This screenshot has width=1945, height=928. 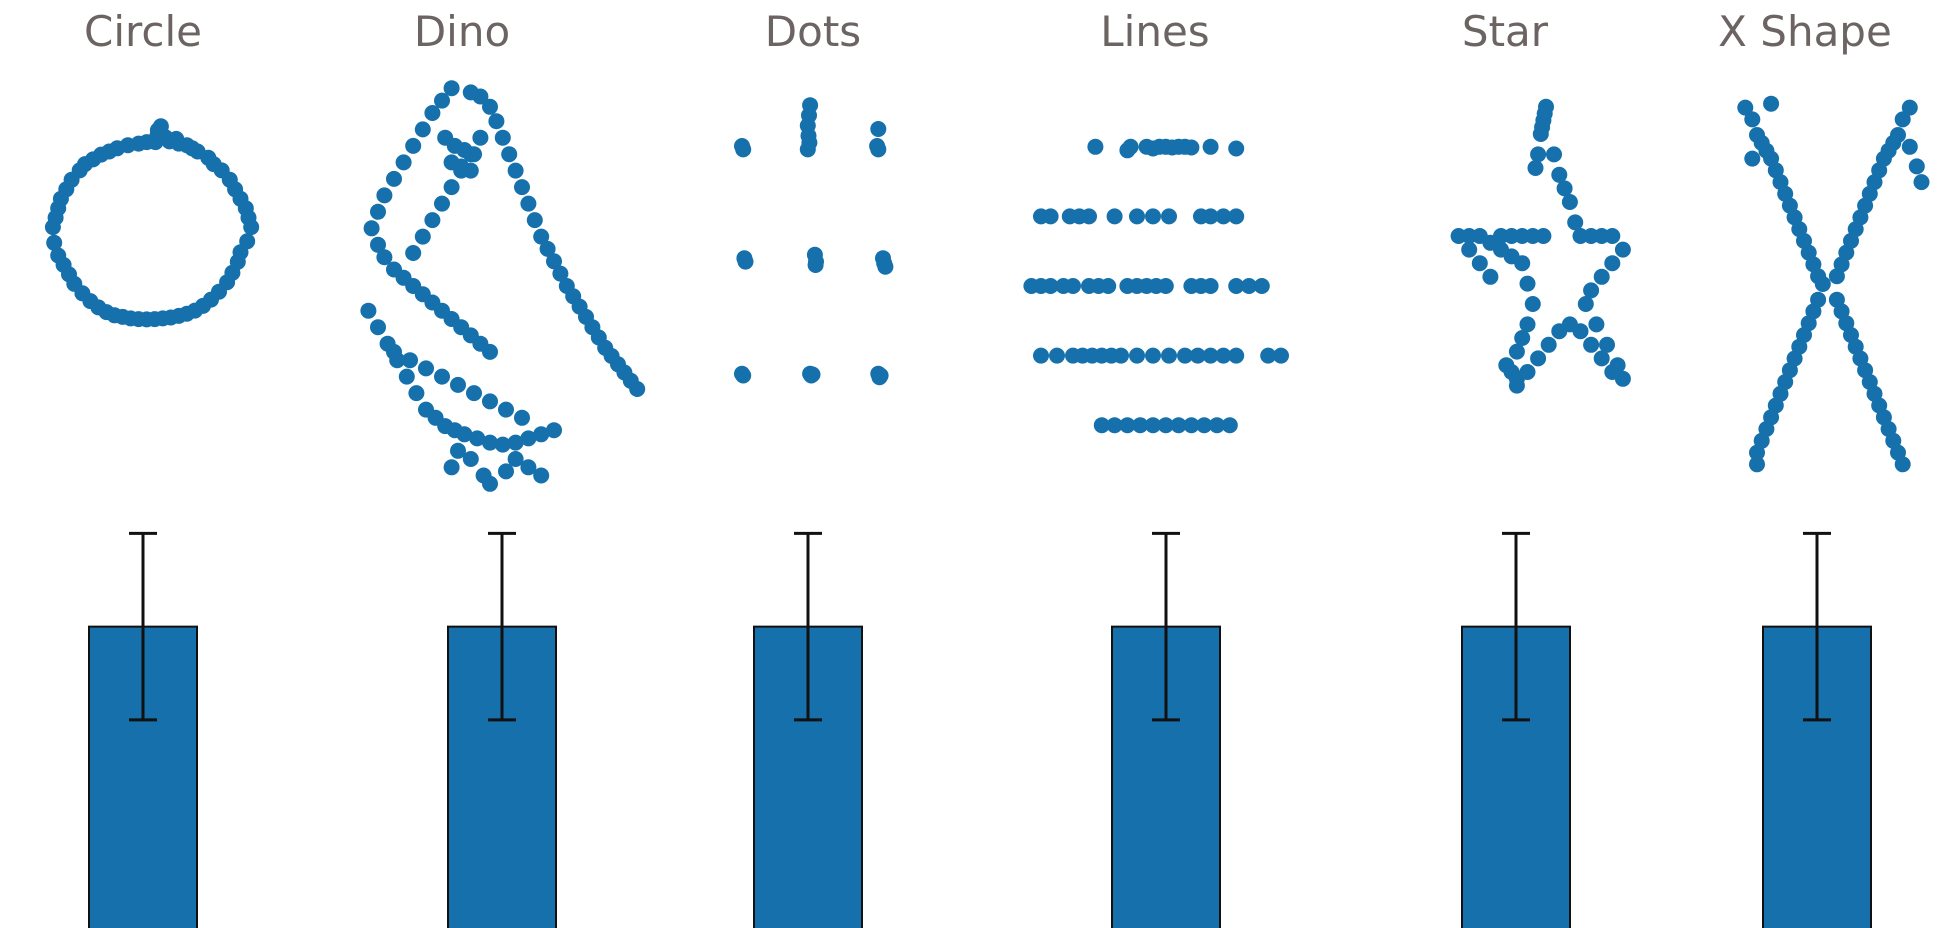 What do you see at coordinates (1156, 286) in the screenshot?
I see `scatter-panel-lines` at bounding box center [1156, 286].